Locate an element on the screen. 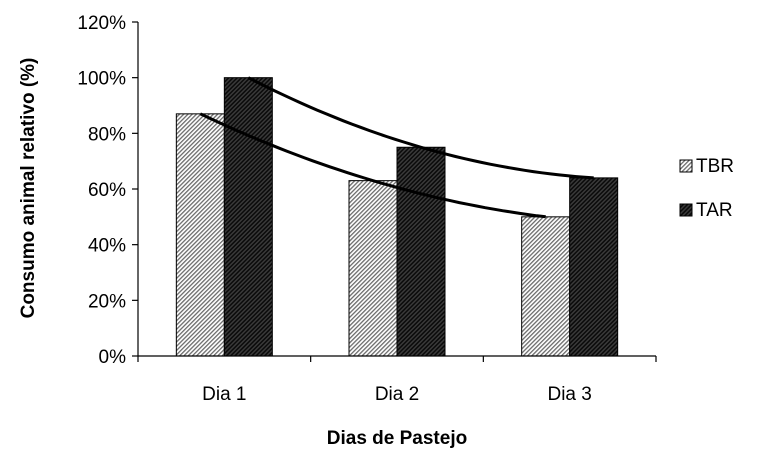  y-axis-title: Consumo animal relativo (%) is located at coordinates (28, 188).